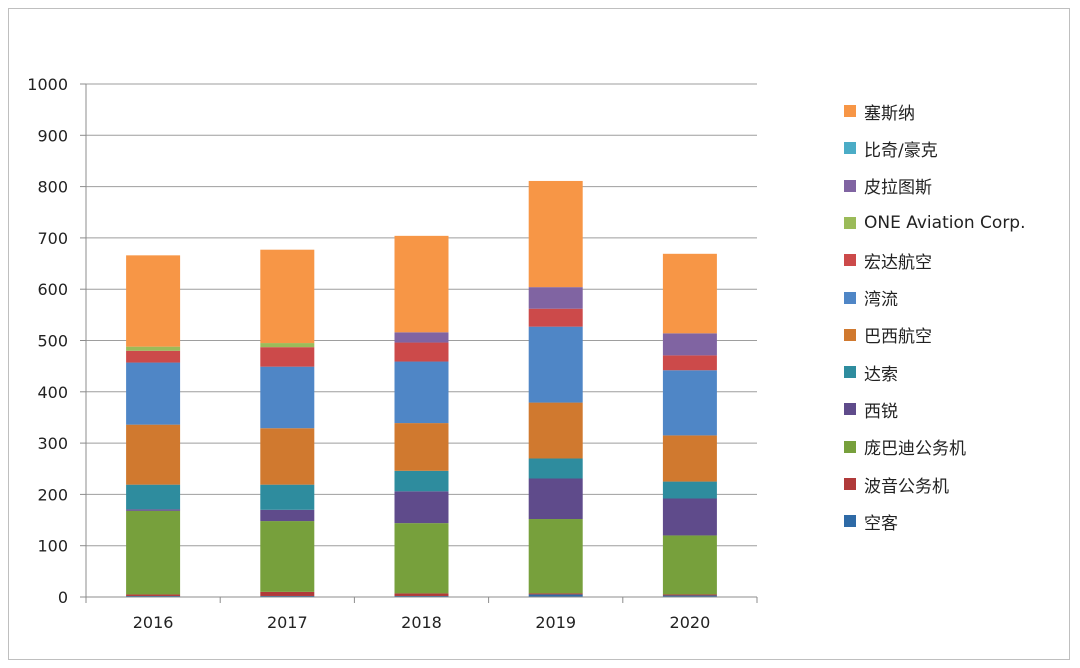 This screenshot has width=1080, height=668. I want to click on legend-label: 庞巴迪公务机, so click(915, 449).